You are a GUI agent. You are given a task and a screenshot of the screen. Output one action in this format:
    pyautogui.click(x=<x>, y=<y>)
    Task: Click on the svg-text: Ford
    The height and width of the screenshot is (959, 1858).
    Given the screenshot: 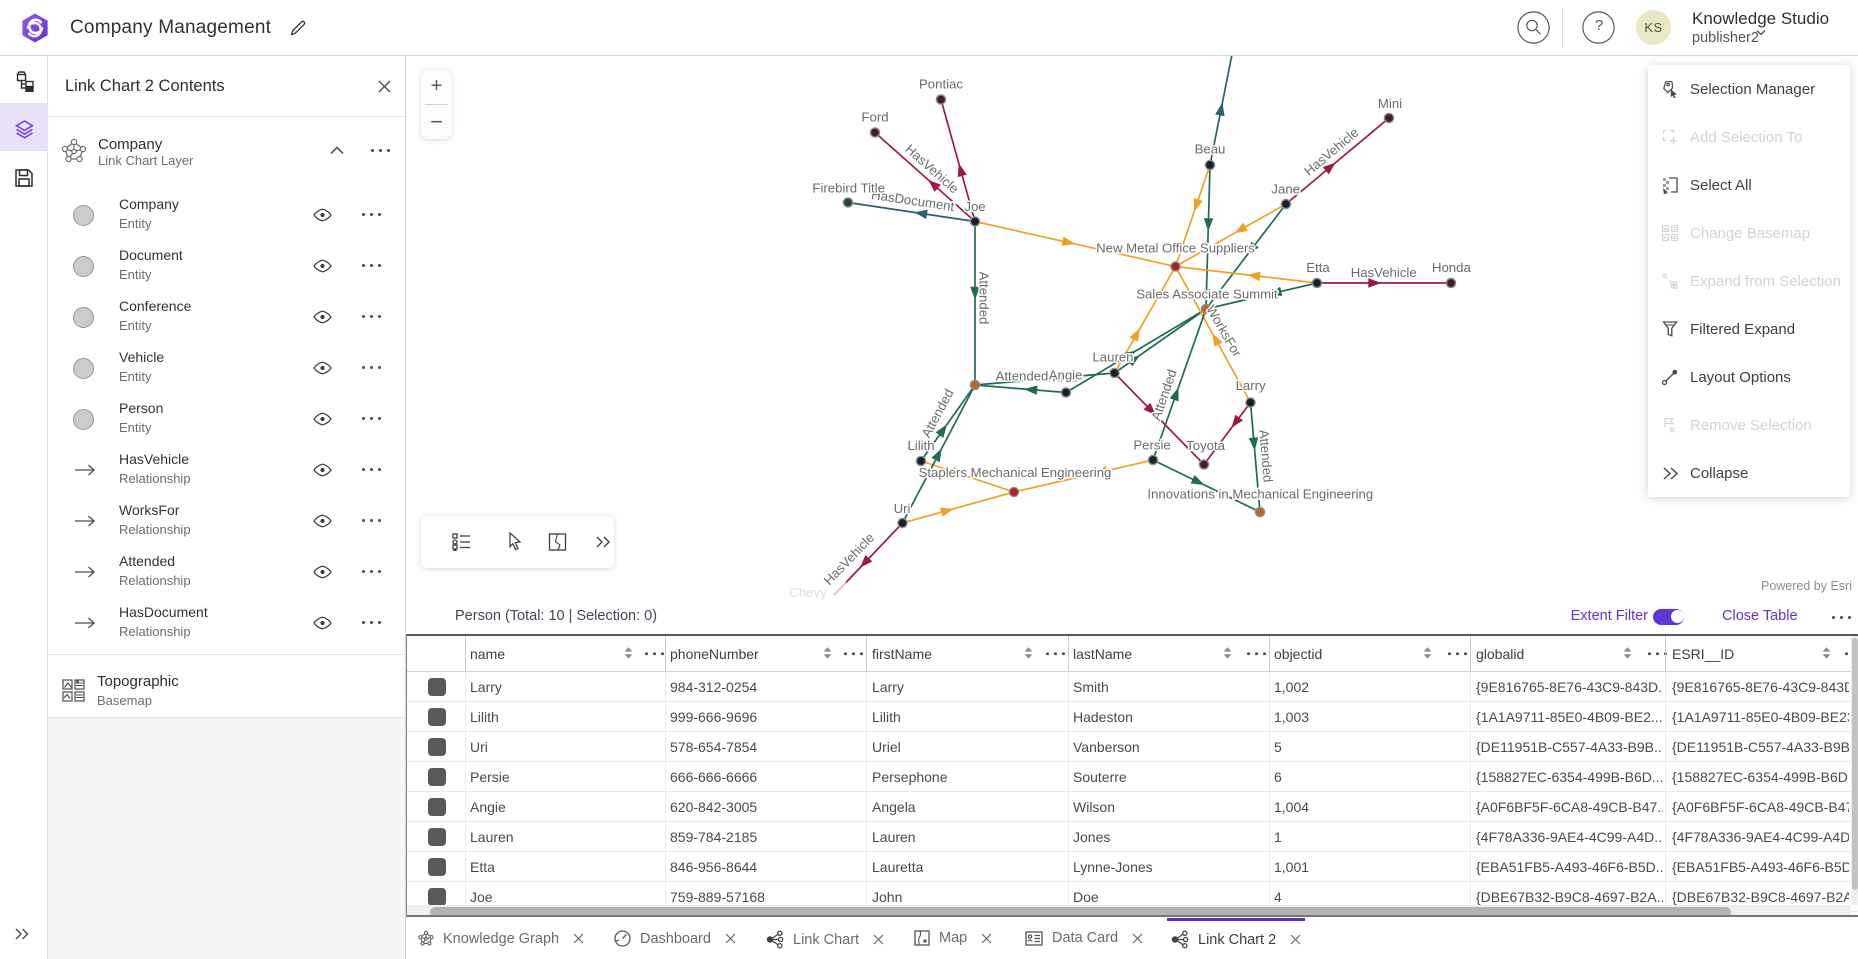 What is the action you would take?
    pyautogui.click(x=874, y=117)
    